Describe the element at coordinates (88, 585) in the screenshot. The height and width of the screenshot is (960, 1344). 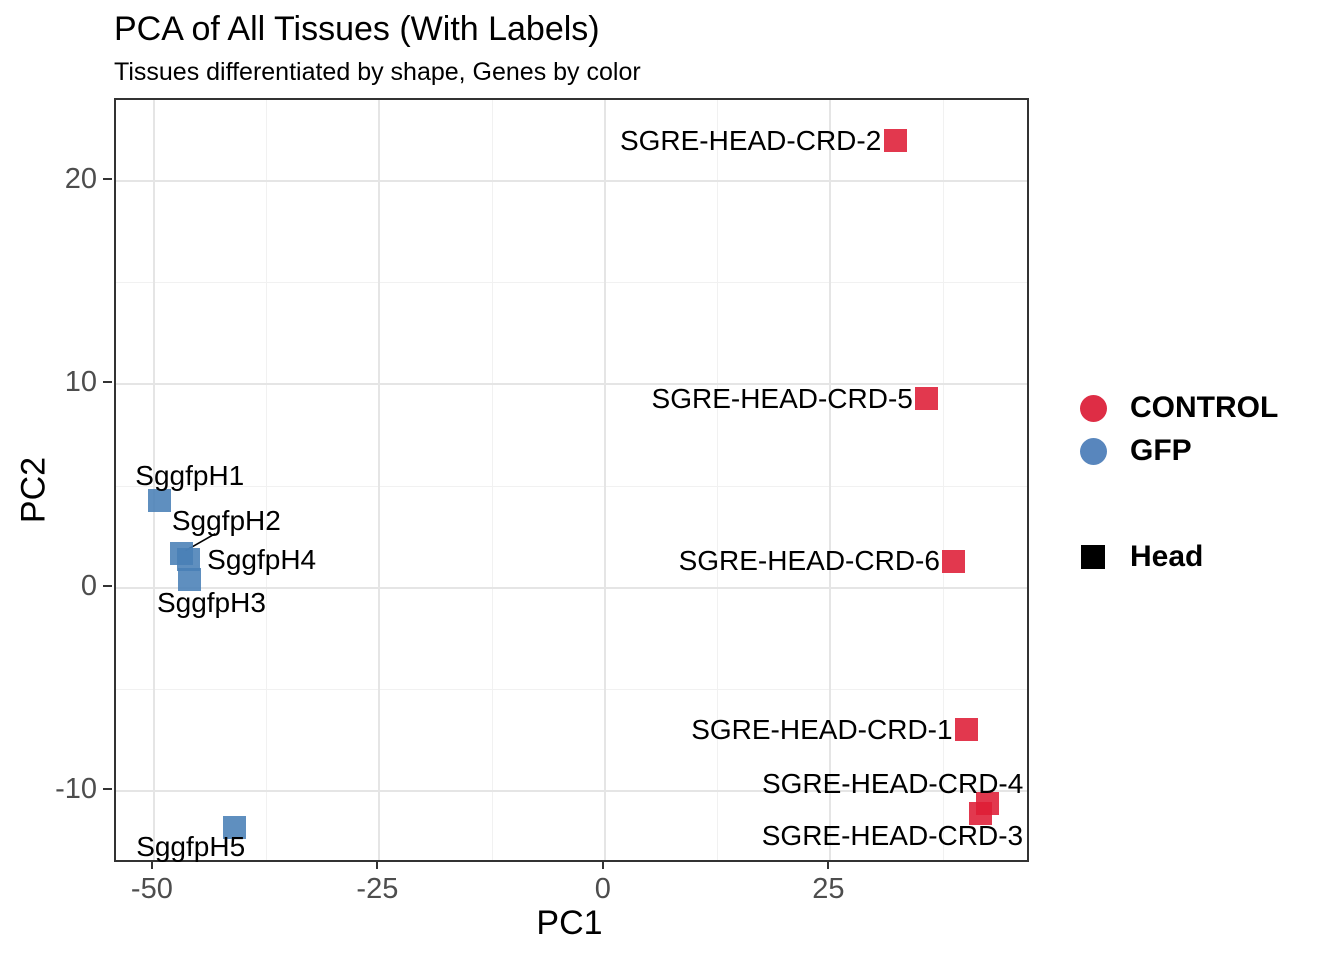
I see `y-tick-label: 0` at that location.